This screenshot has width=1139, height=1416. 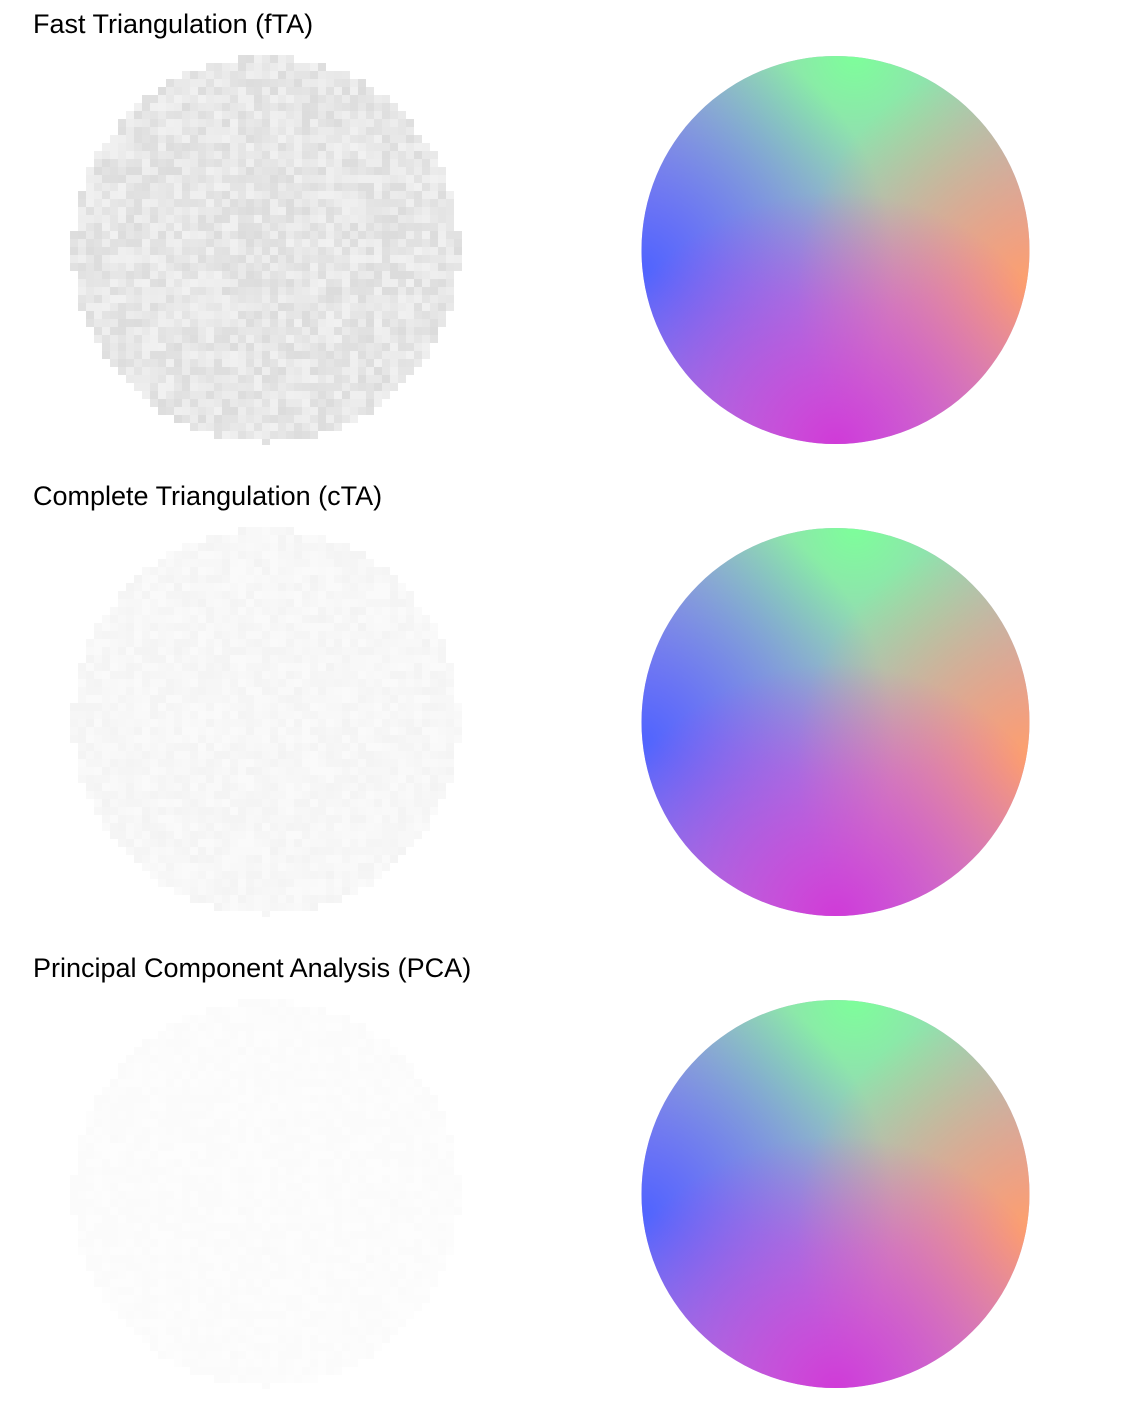 I want to click on error-map-pca, so click(x=266, y=1194).